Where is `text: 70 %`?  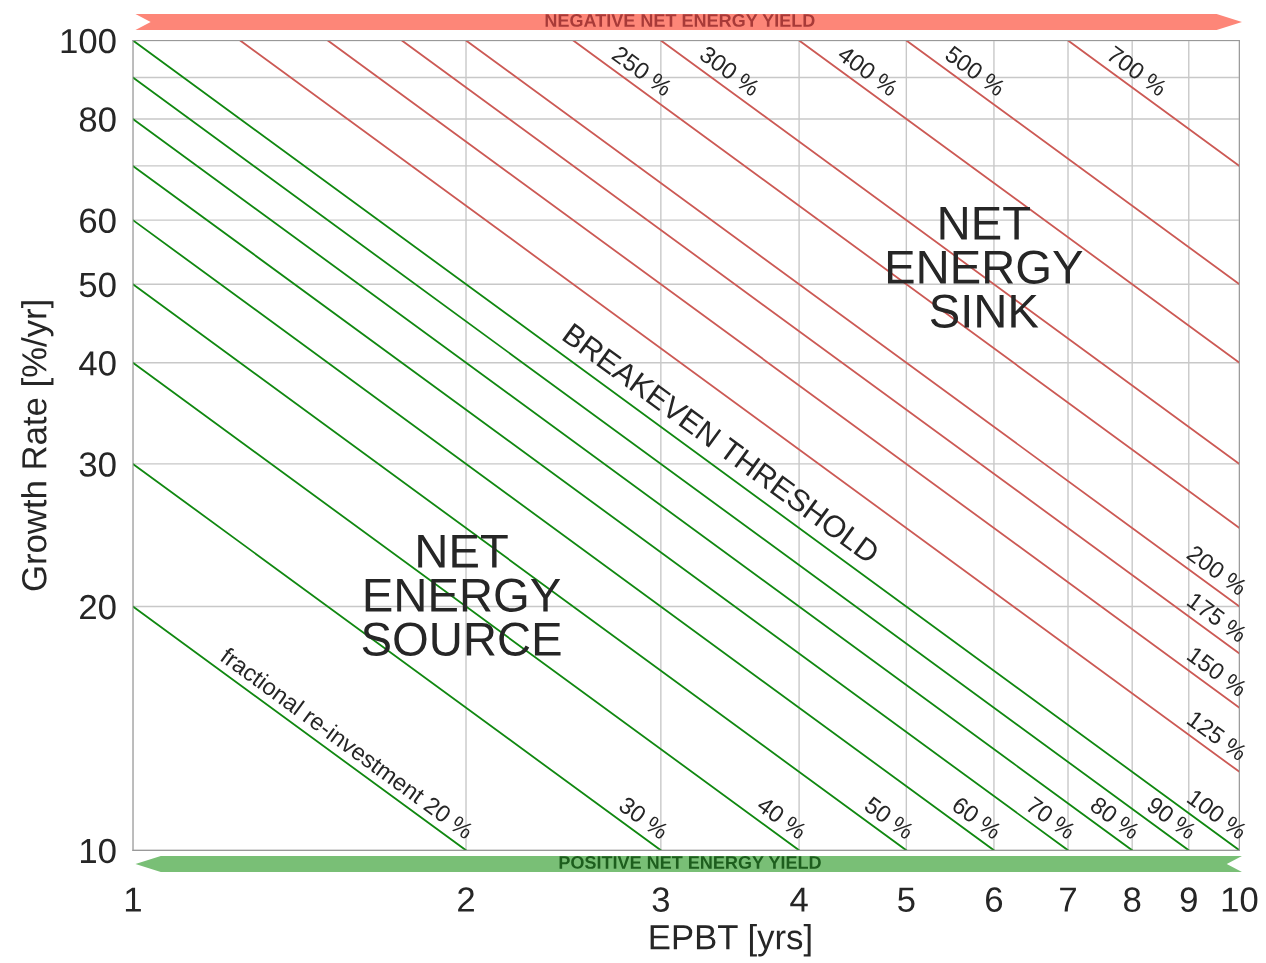
text: 70 % is located at coordinates (1051, 818).